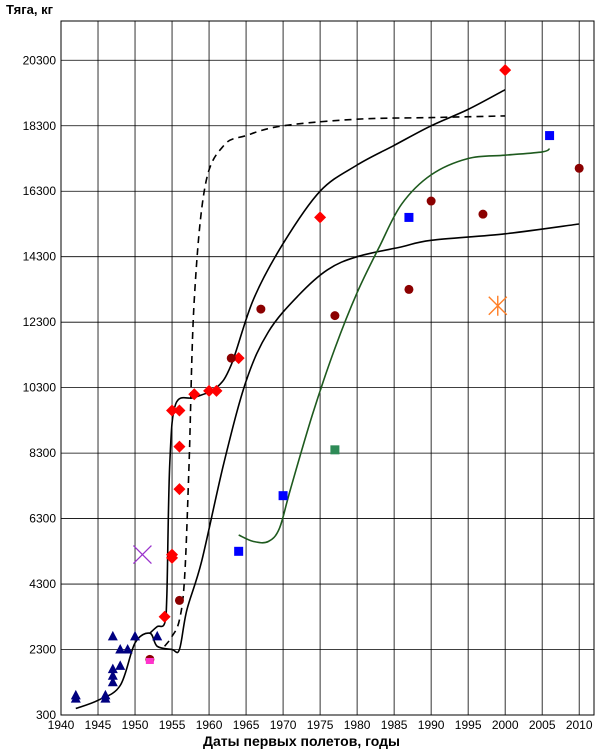 This screenshot has width=603, height=756. What do you see at coordinates (301, 741) in the screenshot?
I see `x-axis-label: Даты первых полетов, годы` at bounding box center [301, 741].